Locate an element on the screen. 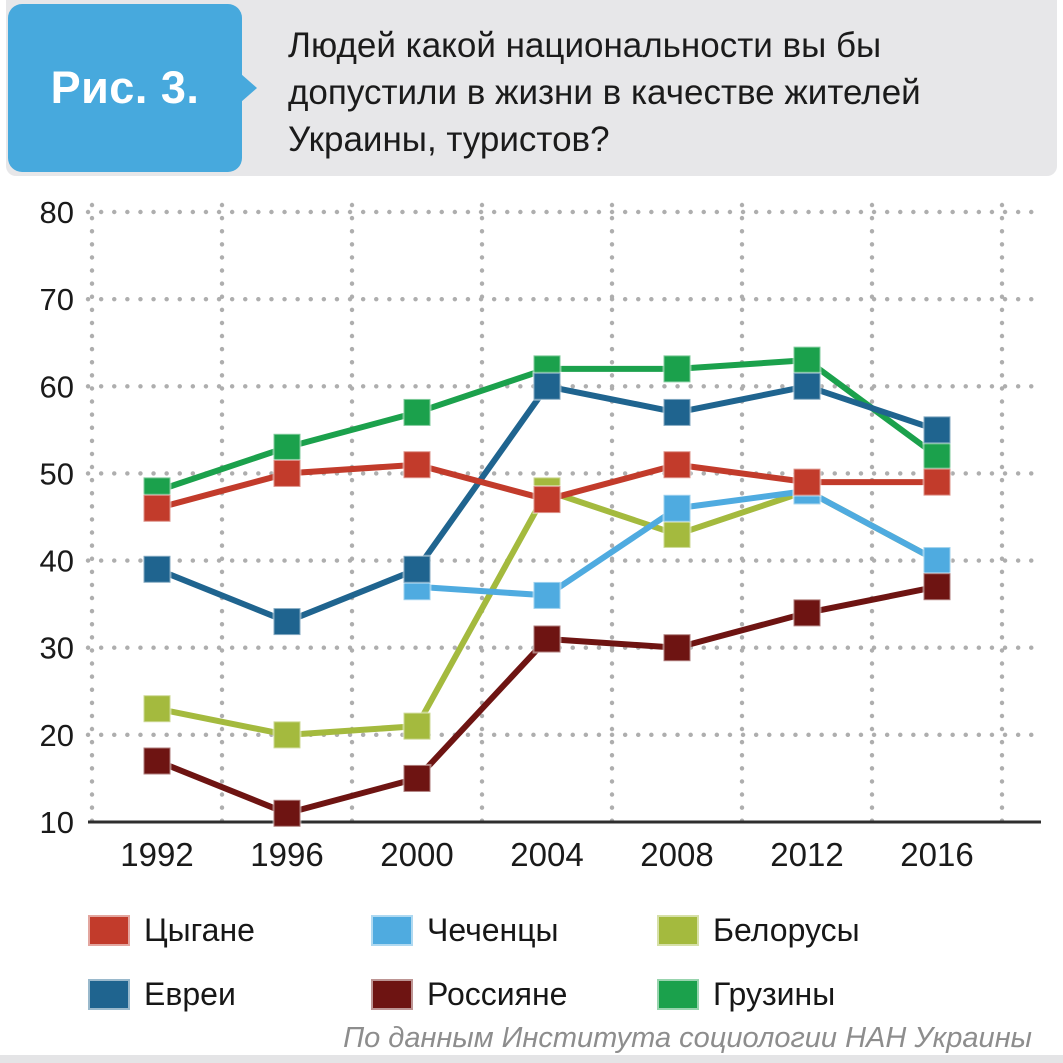 The height and width of the screenshot is (1063, 1063). legend-item: Евреи is located at coordinates (229, 994).